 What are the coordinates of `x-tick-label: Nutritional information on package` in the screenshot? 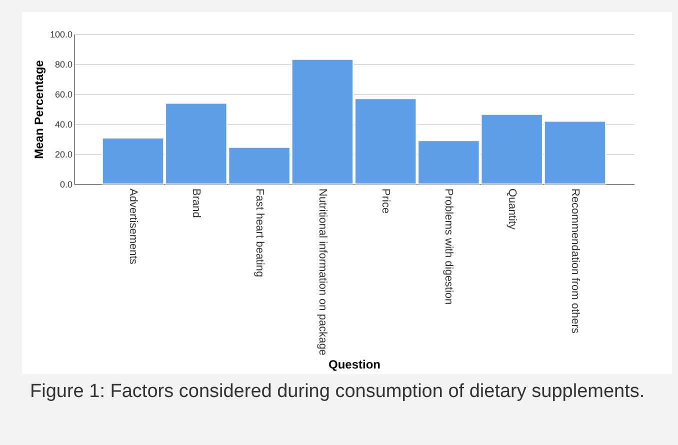 It's located at (322, 272).